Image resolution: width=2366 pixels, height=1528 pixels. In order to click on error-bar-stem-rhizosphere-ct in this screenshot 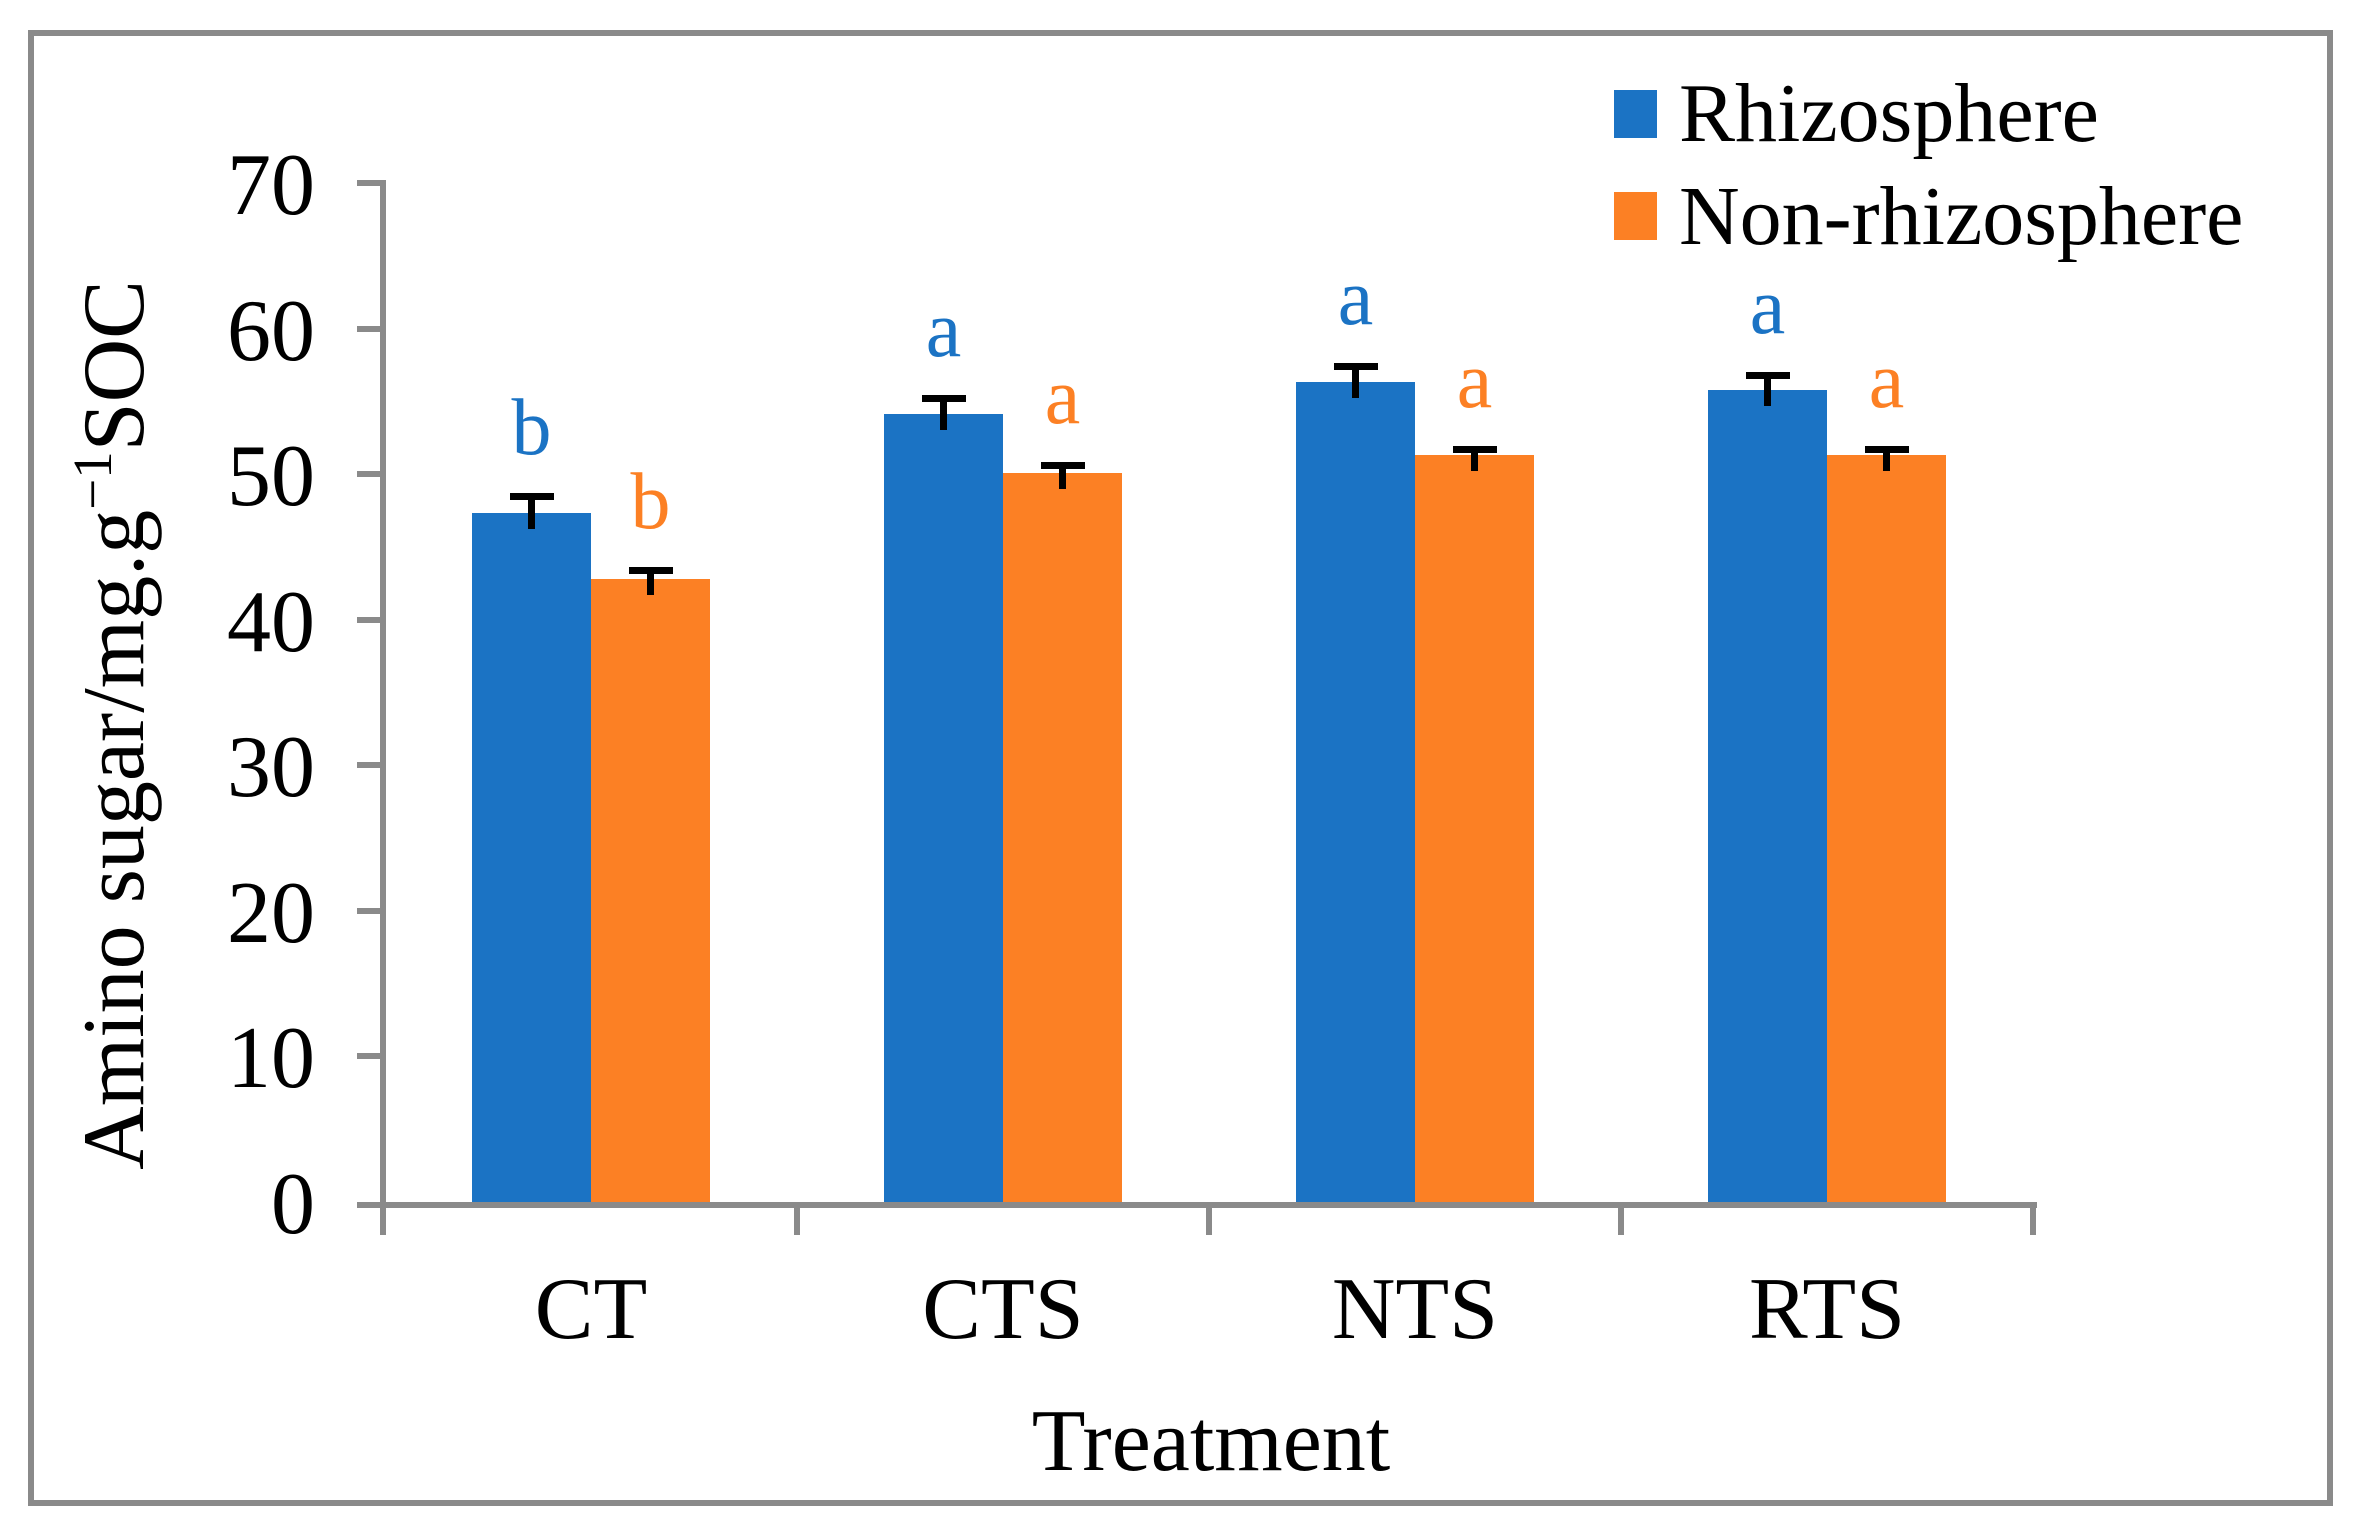, I will do `click(531, 514)`.